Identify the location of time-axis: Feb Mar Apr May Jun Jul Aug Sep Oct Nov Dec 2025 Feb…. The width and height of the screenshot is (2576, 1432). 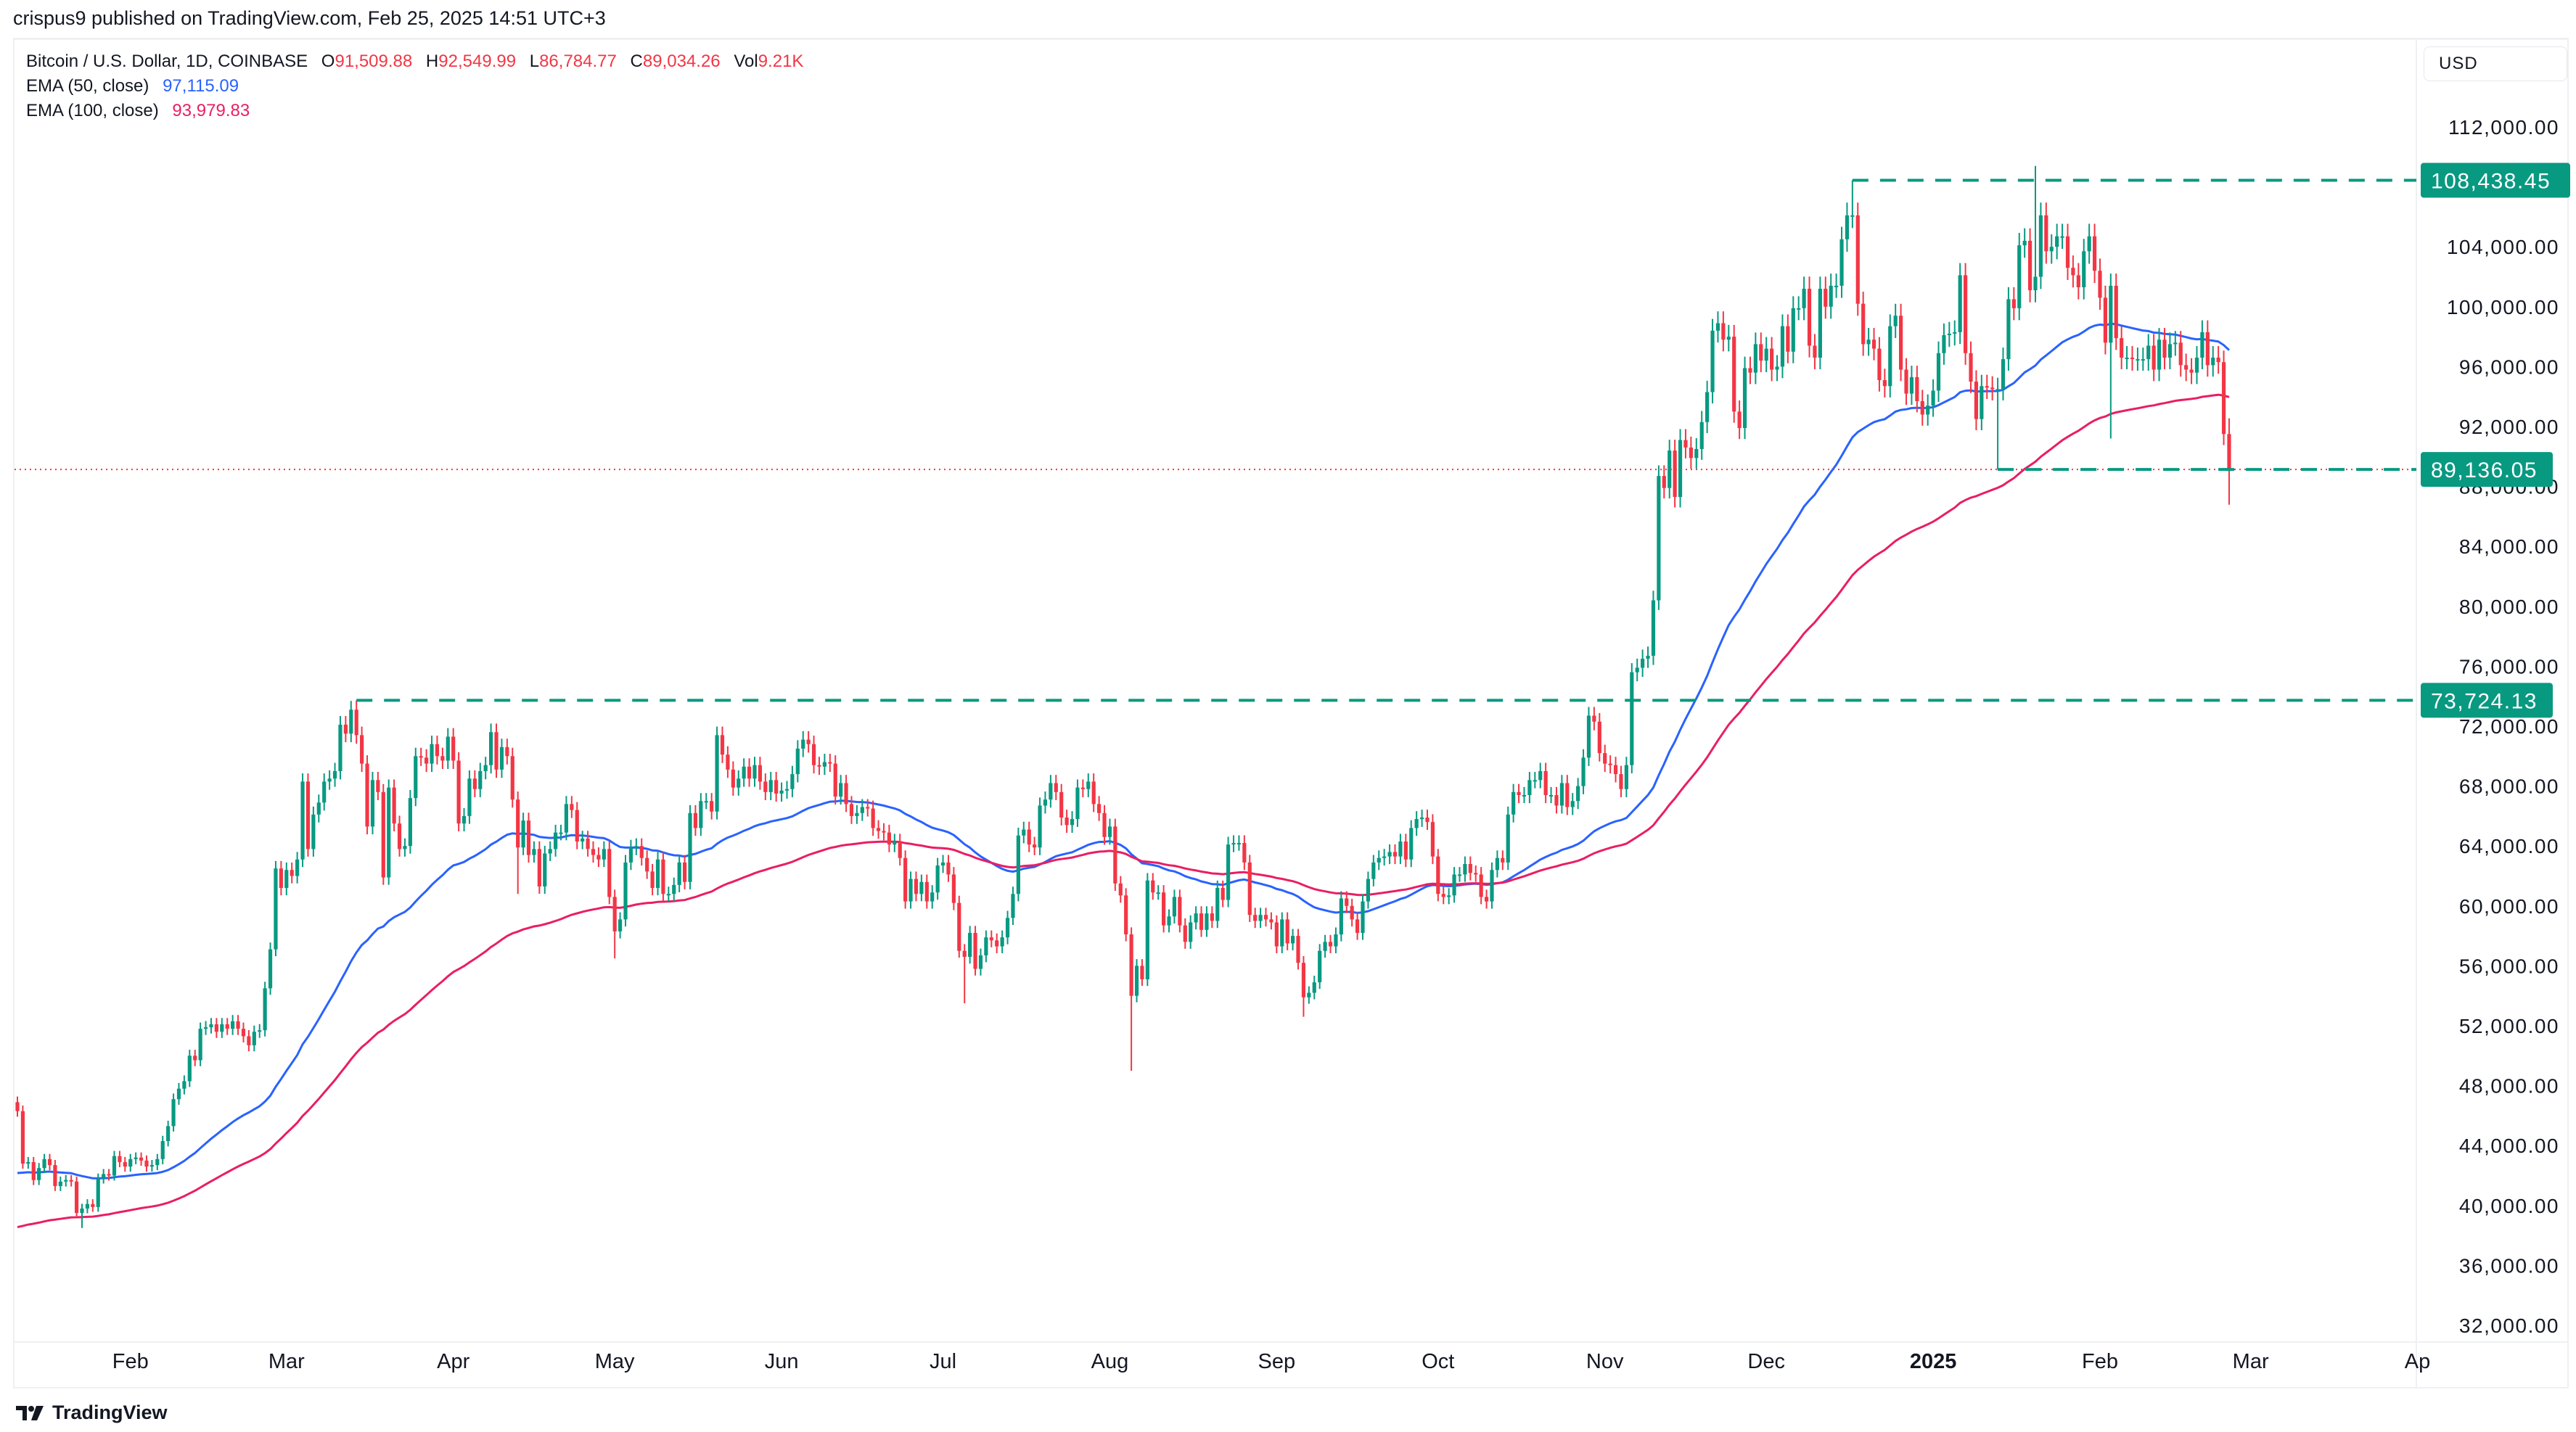
(1271, 1361).